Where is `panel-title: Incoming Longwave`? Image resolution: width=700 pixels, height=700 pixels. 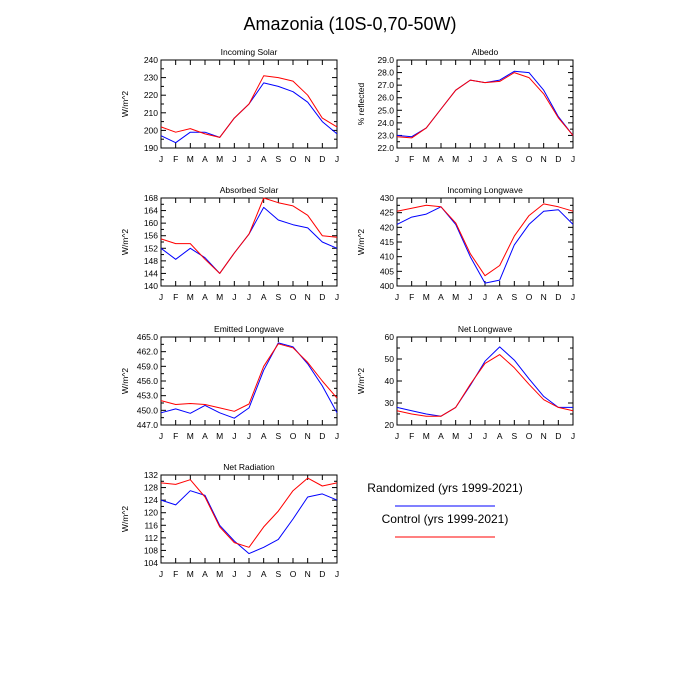
panel-title: Incoming Longwave is located at coordinates (485, 190).